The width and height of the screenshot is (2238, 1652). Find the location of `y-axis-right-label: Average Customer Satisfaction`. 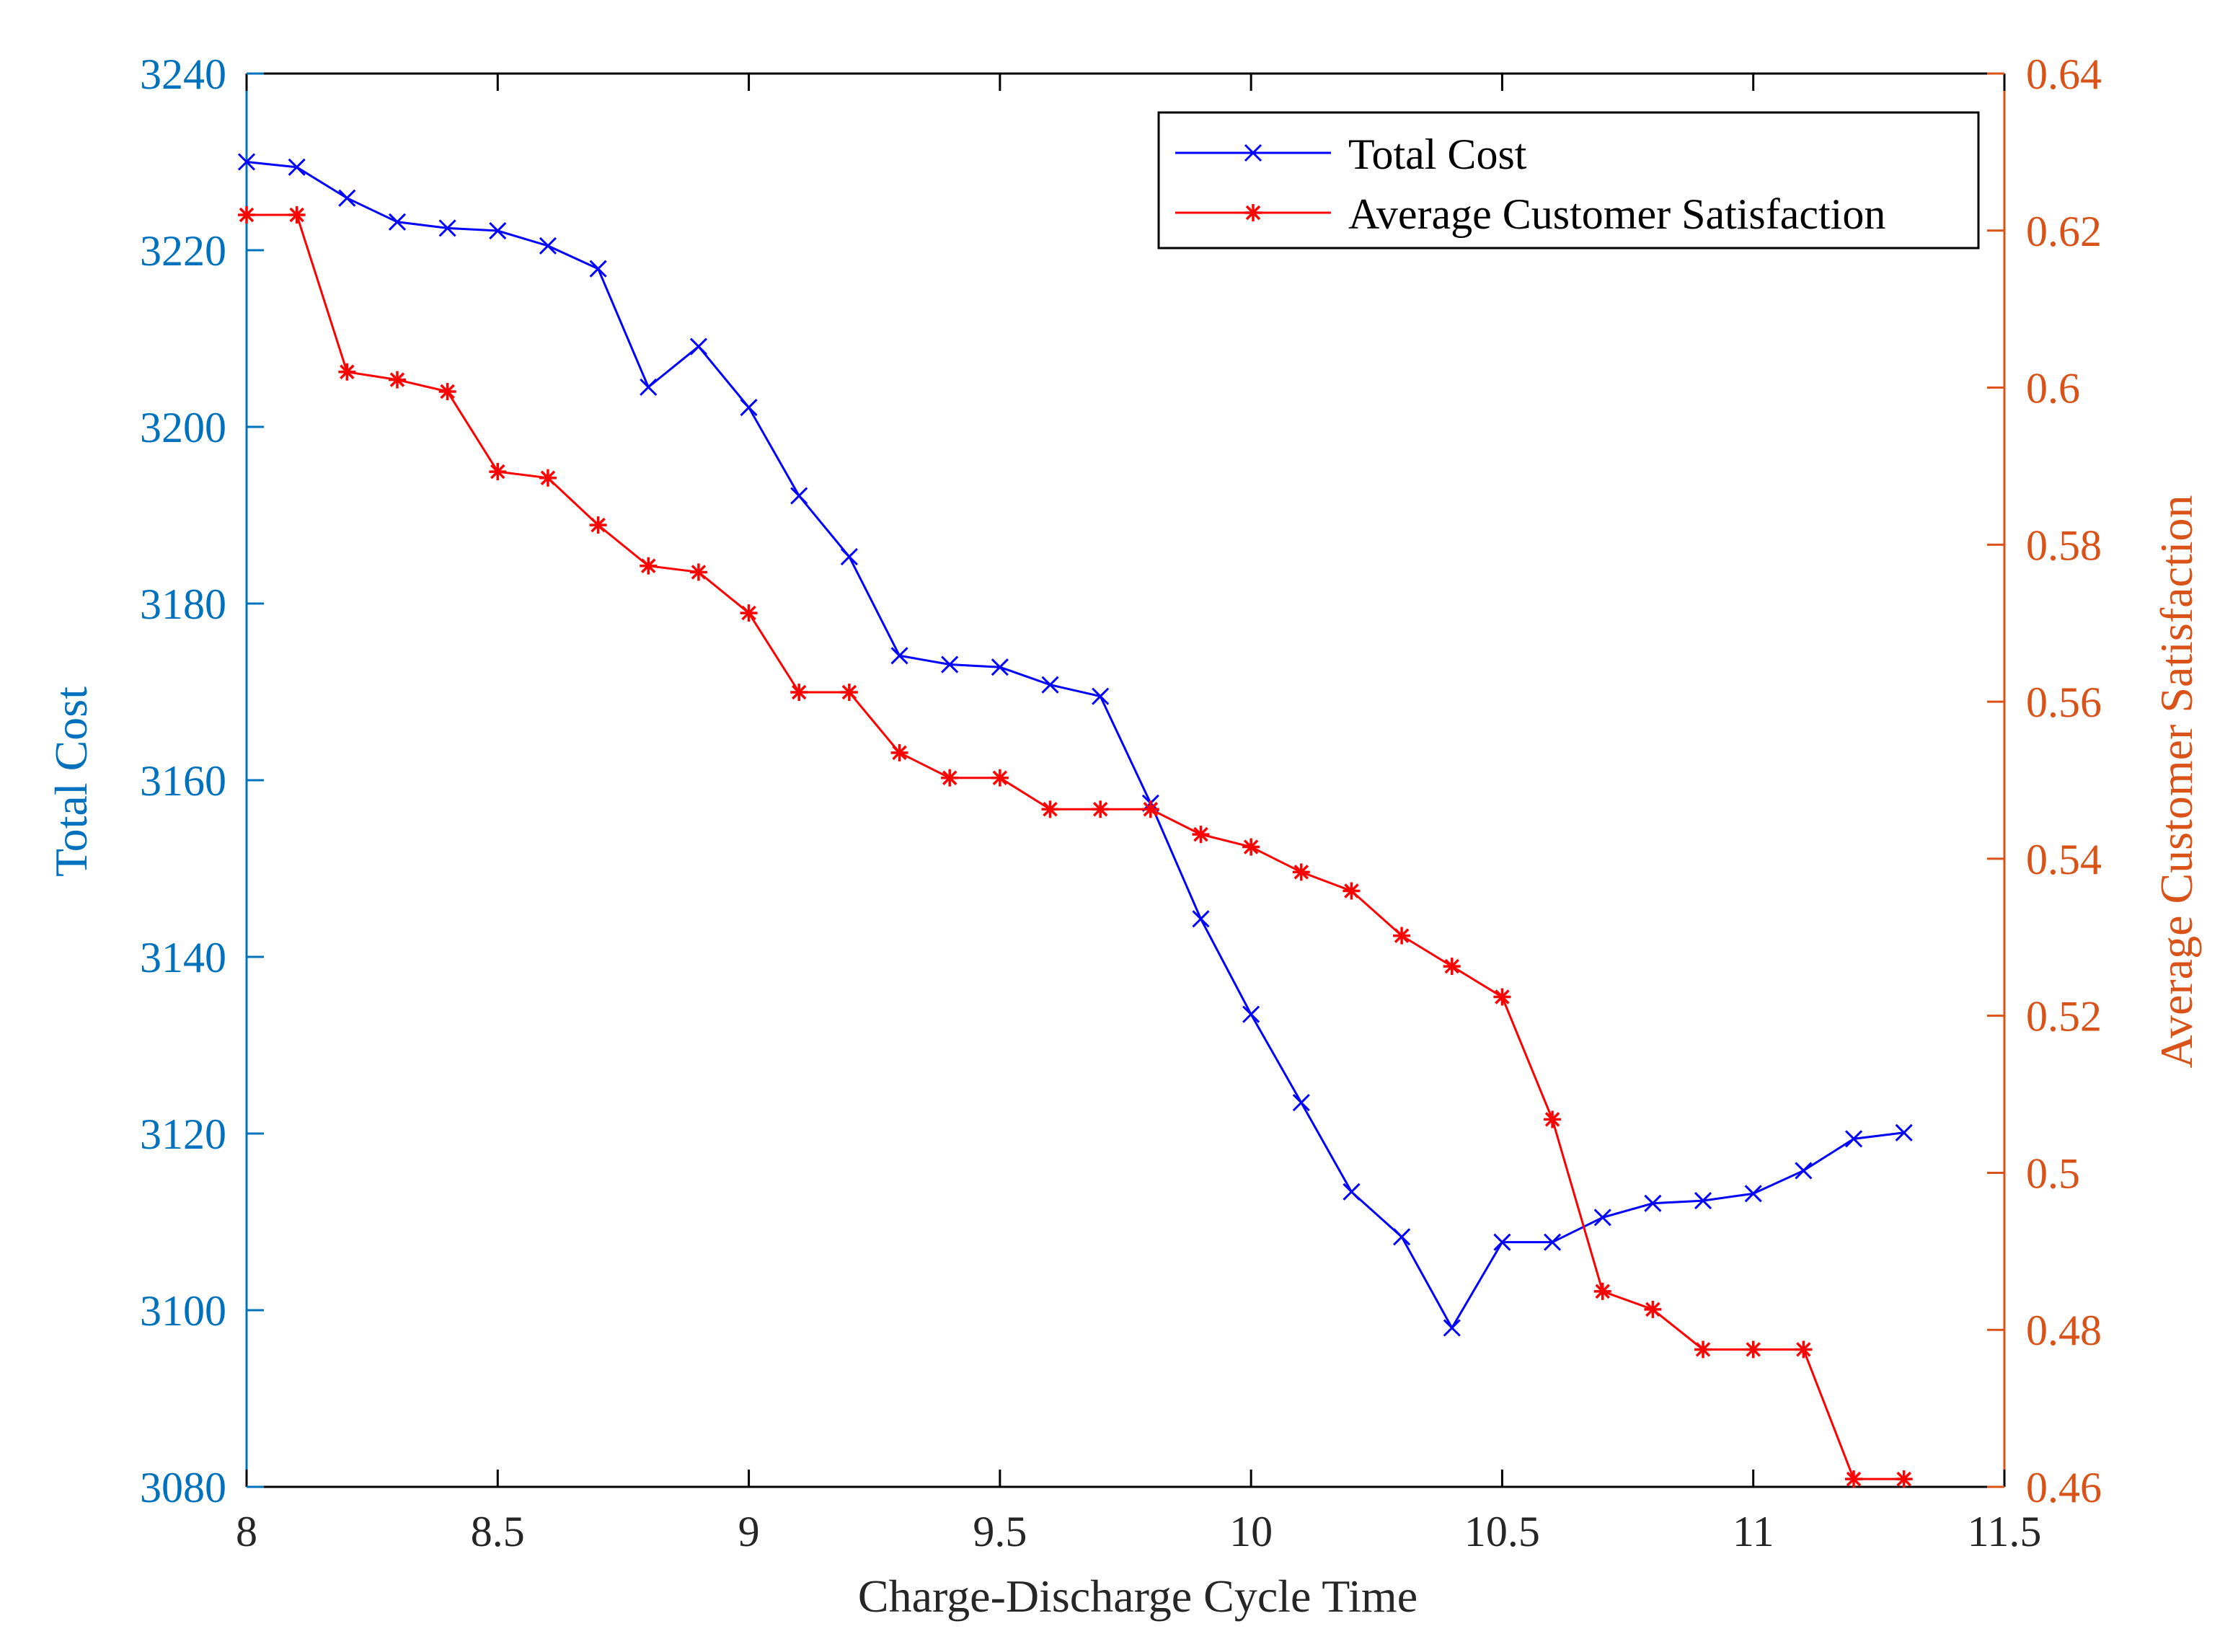

y-axis-right-label: Average Customer Satisfaction is located at coordinates (2176, 782).